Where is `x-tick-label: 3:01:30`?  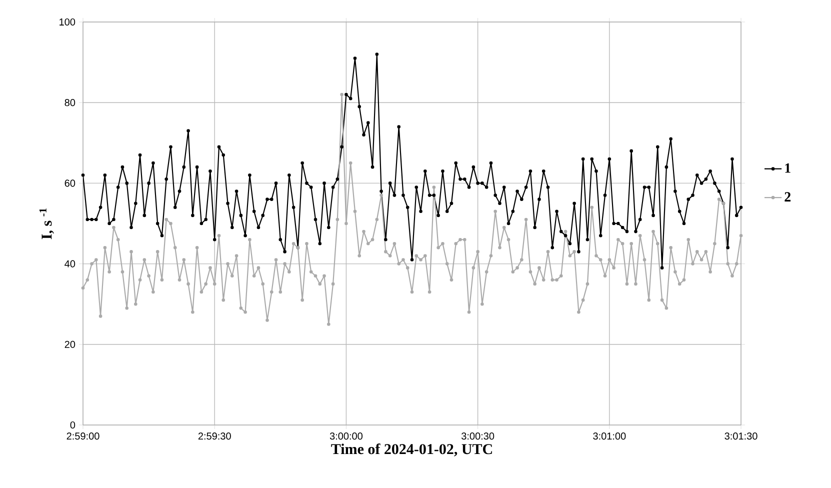 x-tick-label: 3:01:30 is located at coordinates (741, 436).